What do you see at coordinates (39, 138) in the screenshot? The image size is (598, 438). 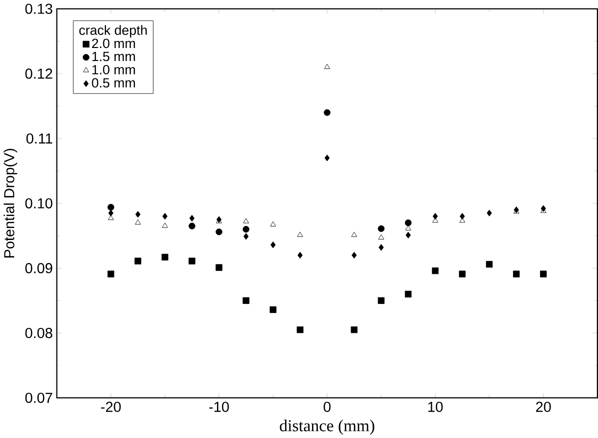 I see `y-tick-label: 0.11` at bounding box center [39, 138].